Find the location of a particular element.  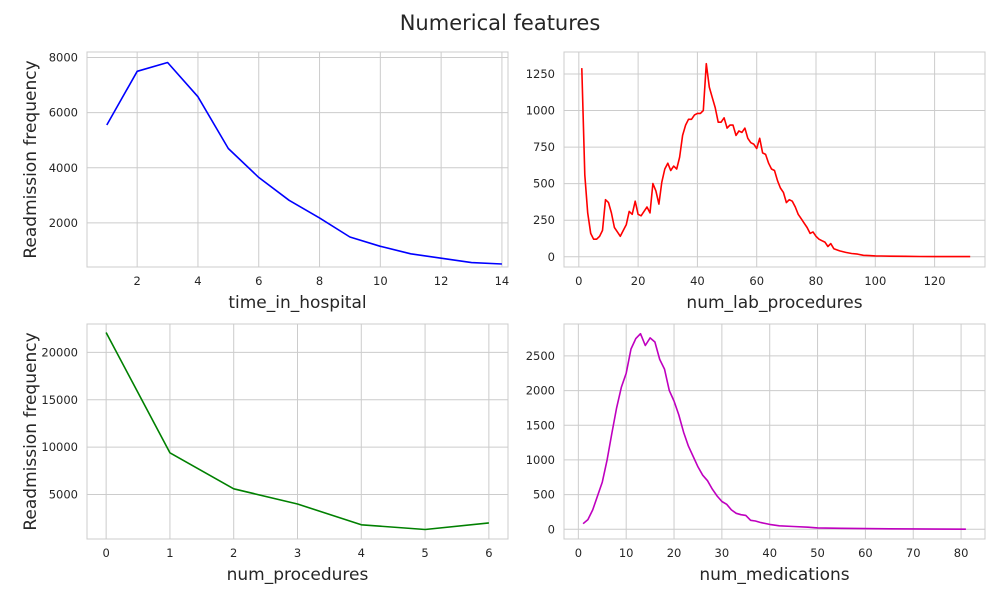

num-medications-xtick-label: 10 is located at coordinates (626, 553).